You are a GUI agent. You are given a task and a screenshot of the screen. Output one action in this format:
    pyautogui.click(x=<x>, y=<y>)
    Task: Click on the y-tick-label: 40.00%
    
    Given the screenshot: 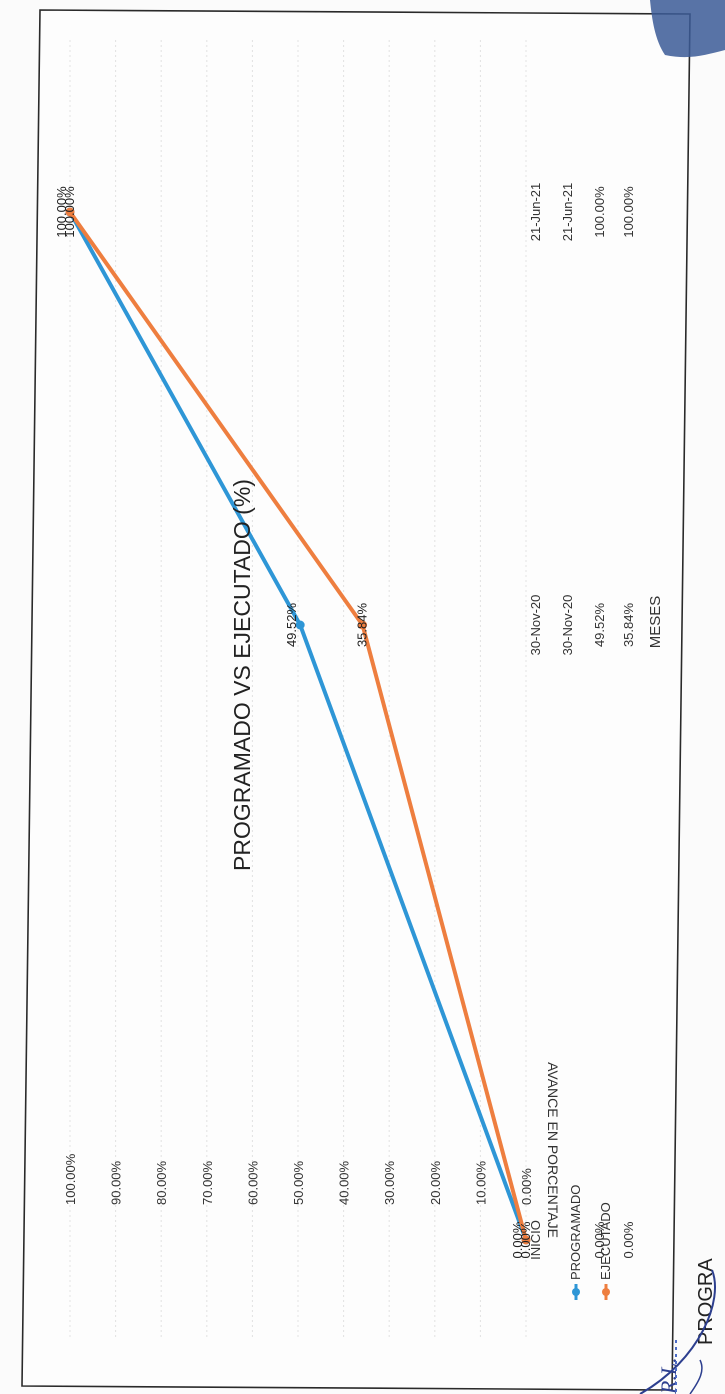 What is the action you would take?
    pyautogui.click(x=344, y=1182)
    